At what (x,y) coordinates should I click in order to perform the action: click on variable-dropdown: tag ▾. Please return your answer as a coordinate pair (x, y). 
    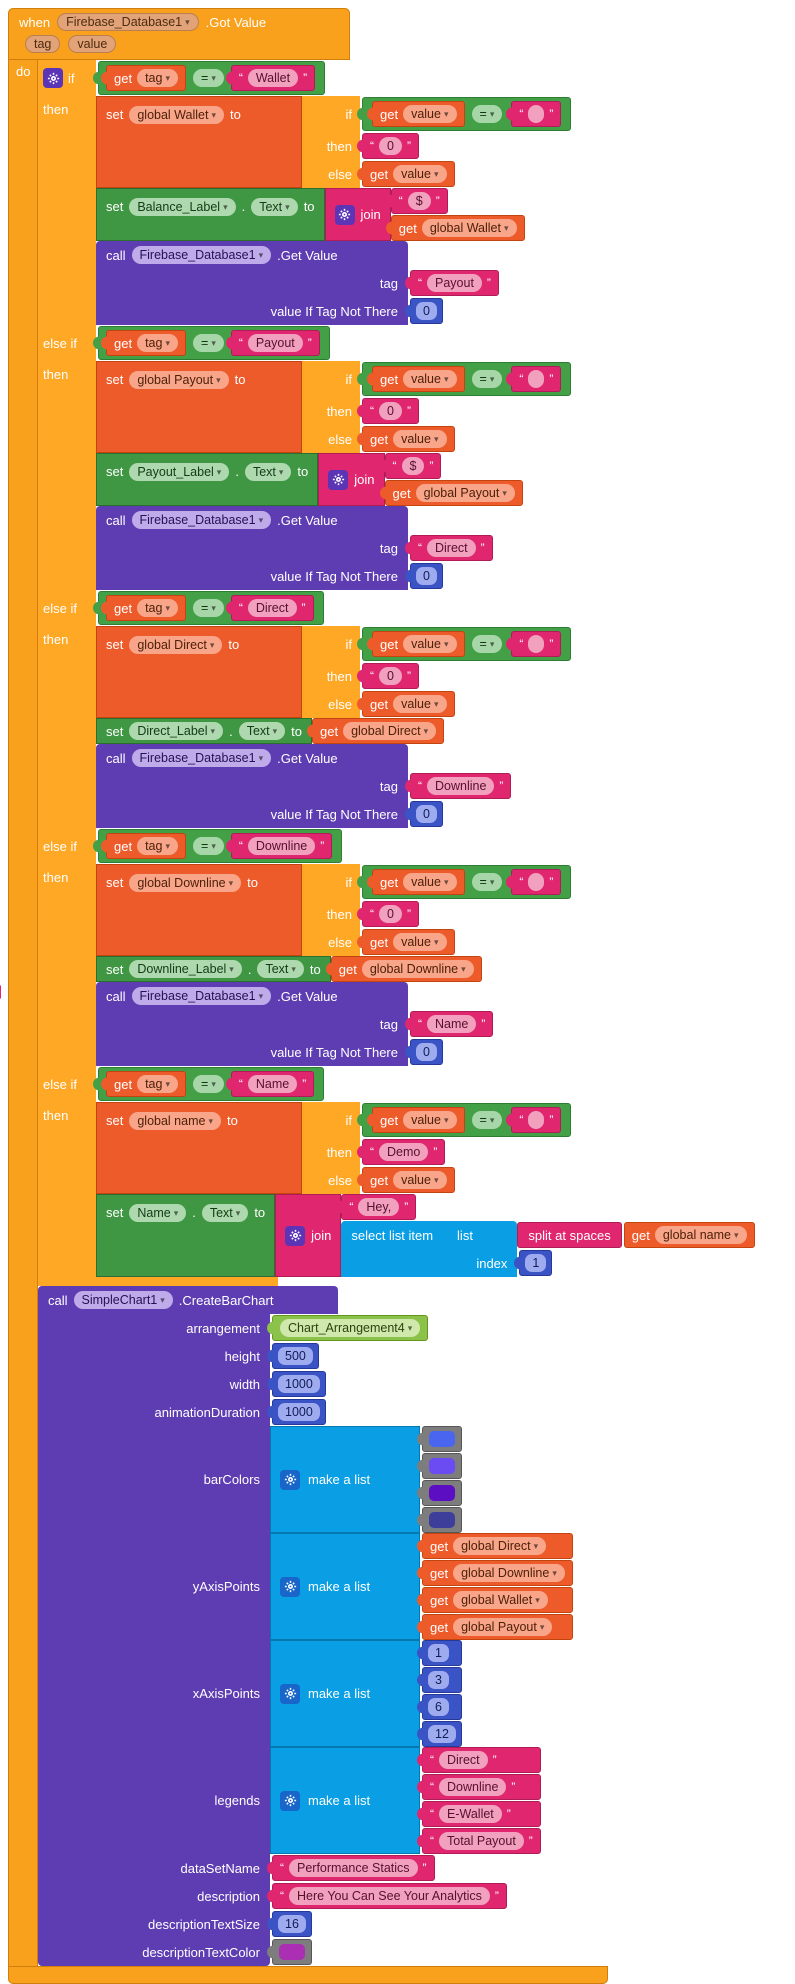
    Looking at the image, I should click on (157, 78).